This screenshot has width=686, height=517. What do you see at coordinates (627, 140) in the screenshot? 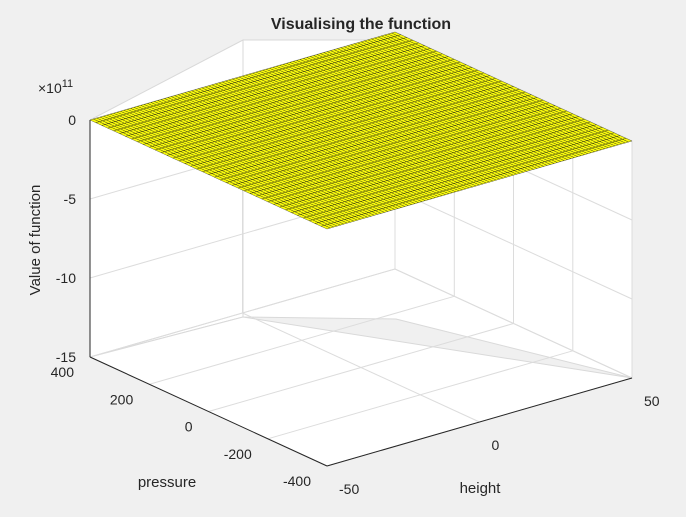
I see `surface-patch` at bounding box center [627, 140].